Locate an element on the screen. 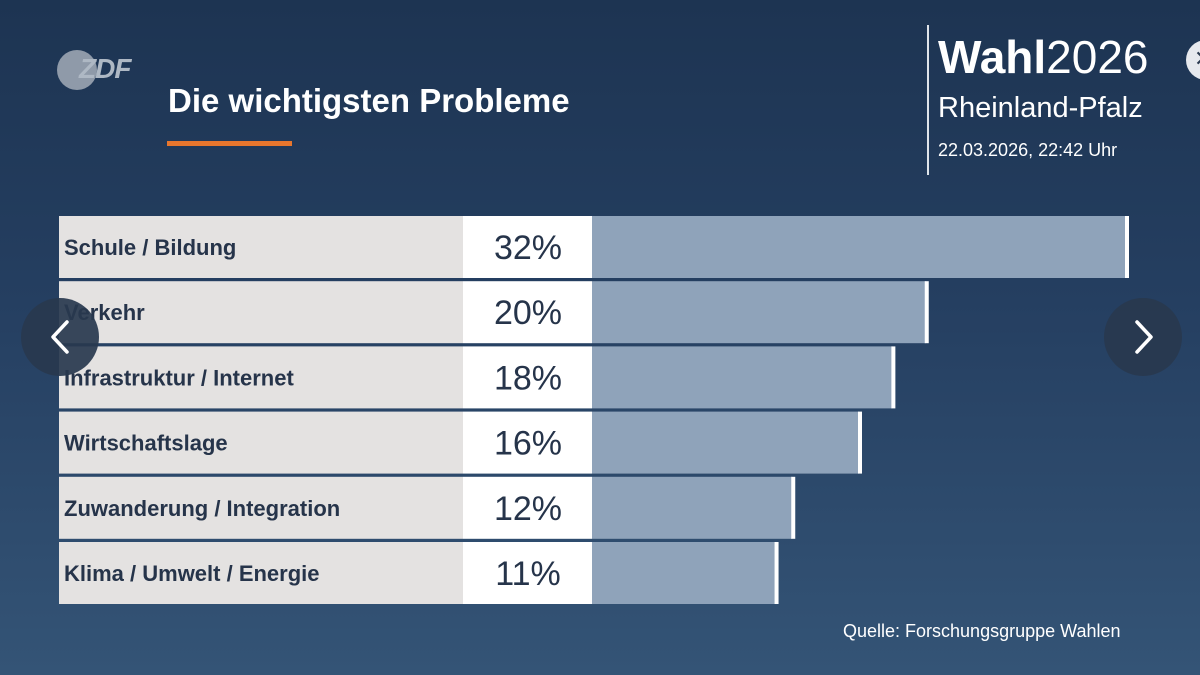 The width and height of the screenshot is (1200, 675). prev-slide-button is located at coordinates (60, 337).